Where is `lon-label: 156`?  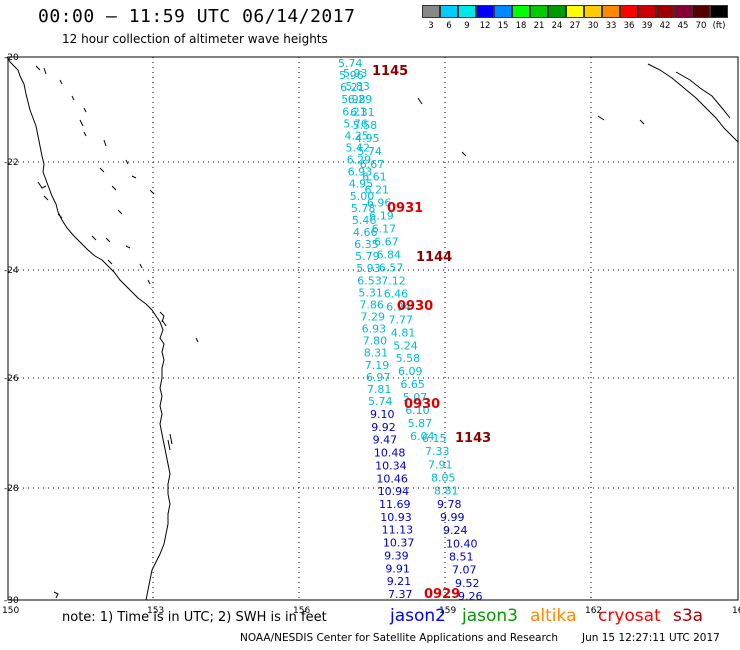
lon-label: 156 is located at coordinates (301, 611).